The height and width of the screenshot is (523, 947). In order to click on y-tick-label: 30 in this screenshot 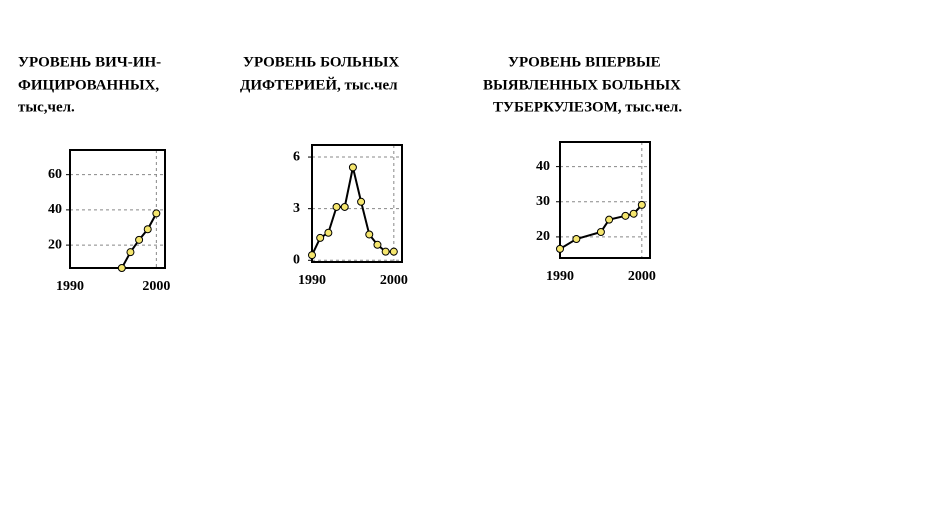, I will do `click(543, 201)`.